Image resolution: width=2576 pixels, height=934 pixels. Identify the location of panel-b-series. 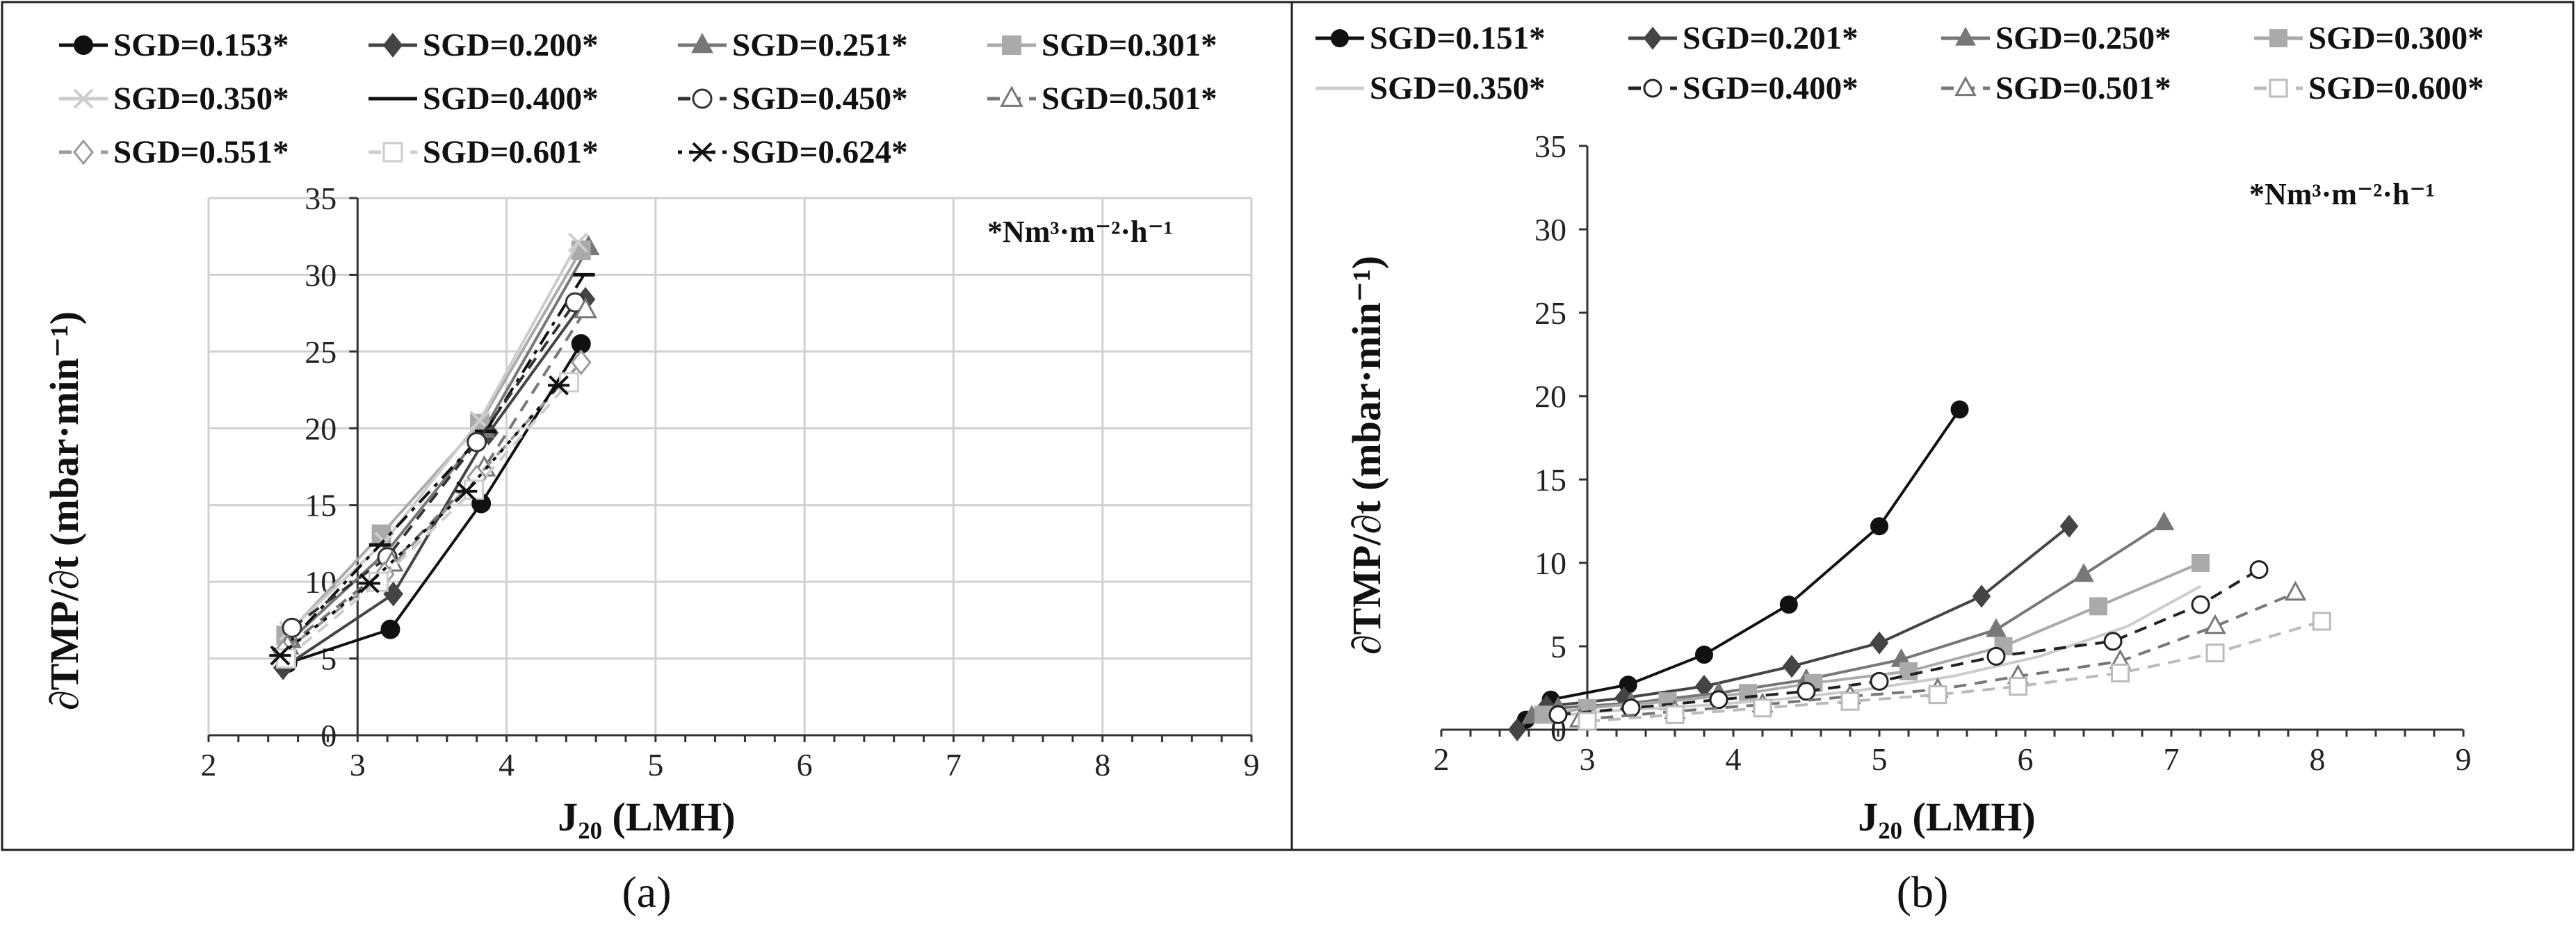
(1919, 571).